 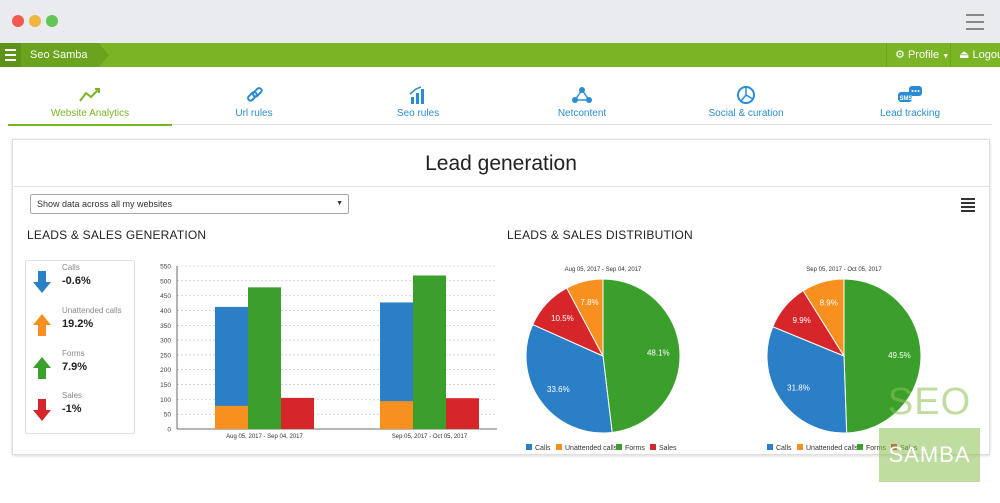 I want to click on pie-chart-icon, so click(x=746, y=95).